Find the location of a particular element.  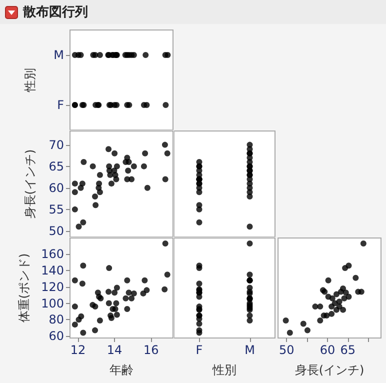

x-tick-label: 50 is located at coordinates (286, 350).